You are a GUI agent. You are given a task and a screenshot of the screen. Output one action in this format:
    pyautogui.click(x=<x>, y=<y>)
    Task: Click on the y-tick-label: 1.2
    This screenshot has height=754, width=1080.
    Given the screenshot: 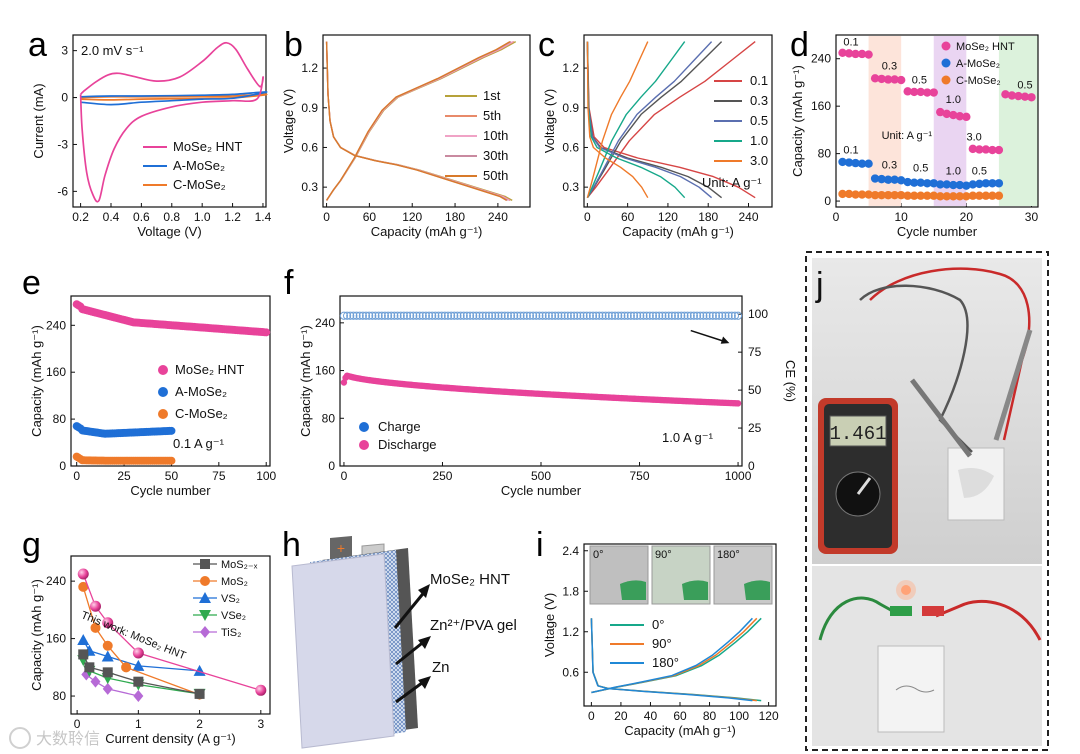 What is the action you would take?
    pyautogui.click(x=309, y=68)
    